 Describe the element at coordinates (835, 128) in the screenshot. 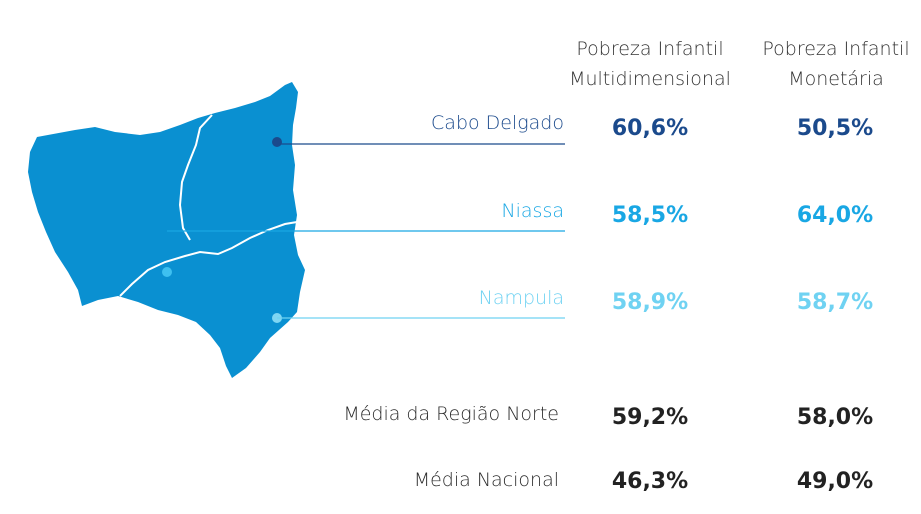

I see `value-mo-cabo-delgado: 50,5%` at that location.